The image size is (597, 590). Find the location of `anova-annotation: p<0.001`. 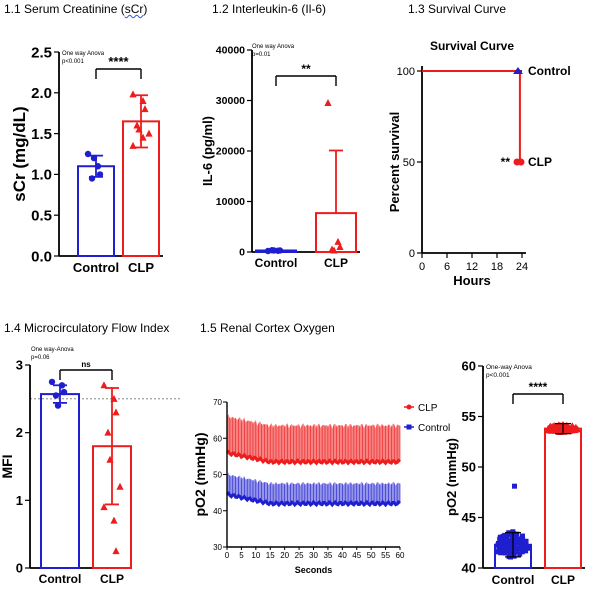

anova-annotation: p<0.001 is located at coordinates (73, 62).